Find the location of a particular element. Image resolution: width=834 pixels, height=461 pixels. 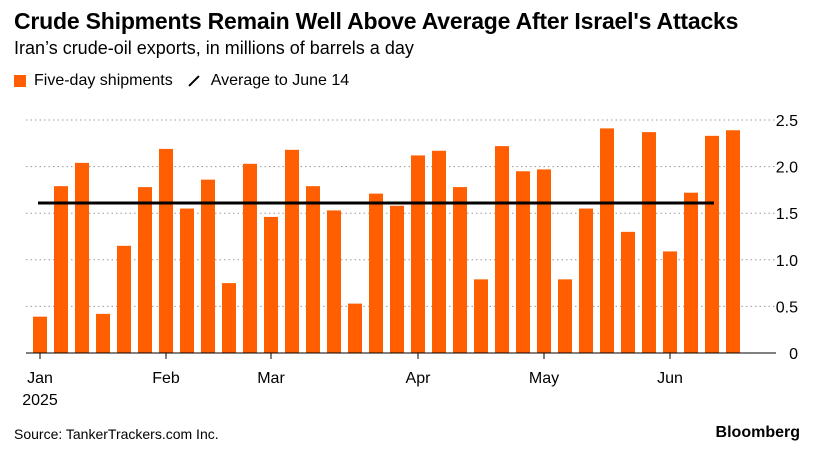

legend-item-average: Average to June 14 is located at coordinates (268, 81).